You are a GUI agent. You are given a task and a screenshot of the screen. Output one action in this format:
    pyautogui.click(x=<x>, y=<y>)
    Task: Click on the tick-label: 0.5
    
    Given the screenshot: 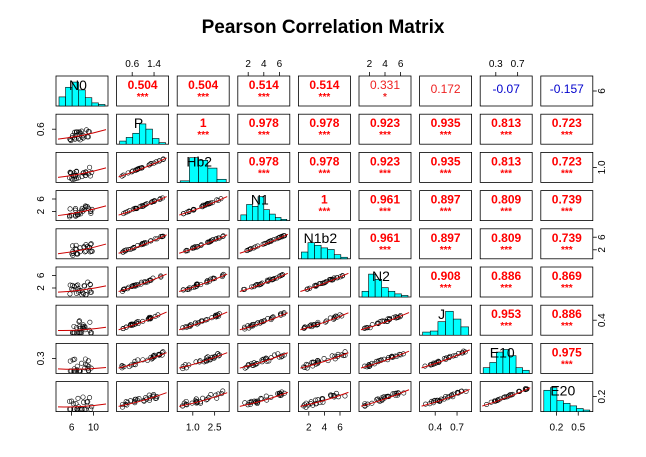 What is the action you would take?
    pyautogui.click(x=578, y=428)
    